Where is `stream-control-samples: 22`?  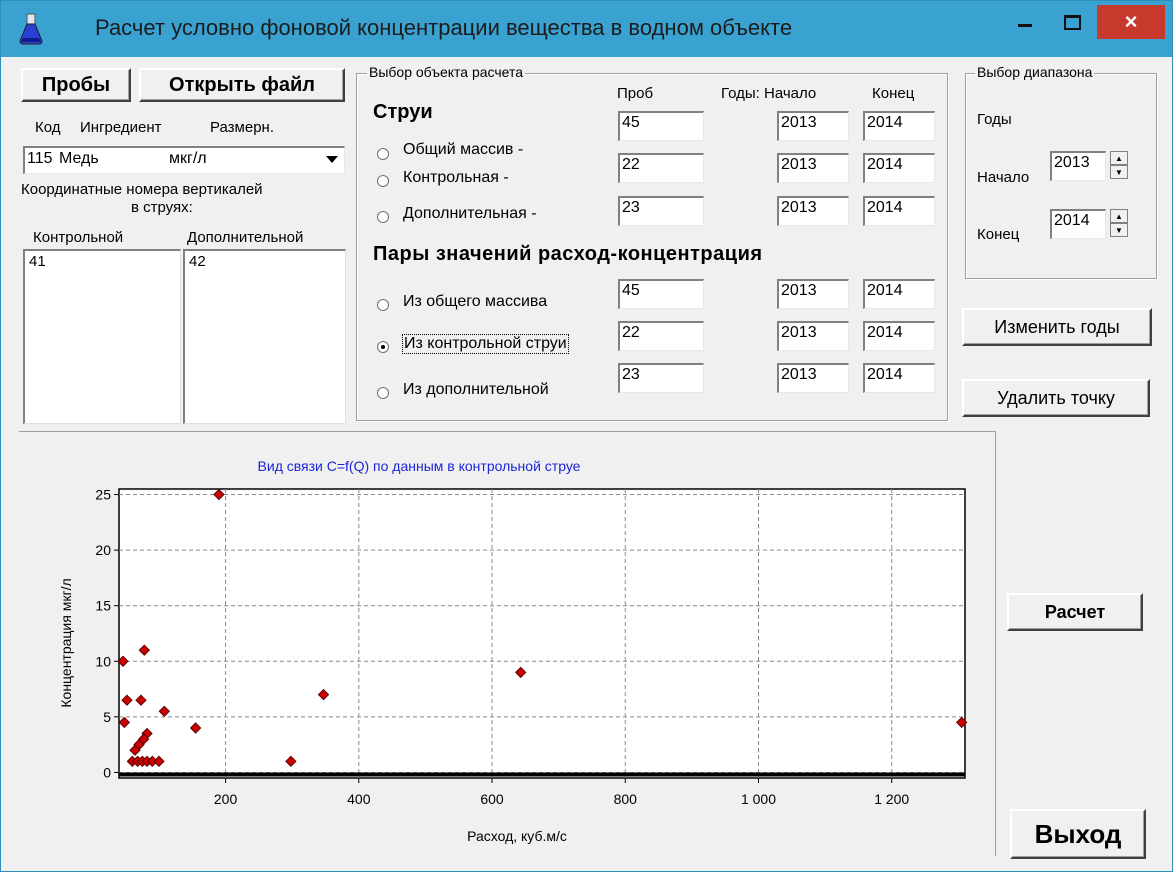
stream-control-samples: 22 is located at coordinates (661, 168).